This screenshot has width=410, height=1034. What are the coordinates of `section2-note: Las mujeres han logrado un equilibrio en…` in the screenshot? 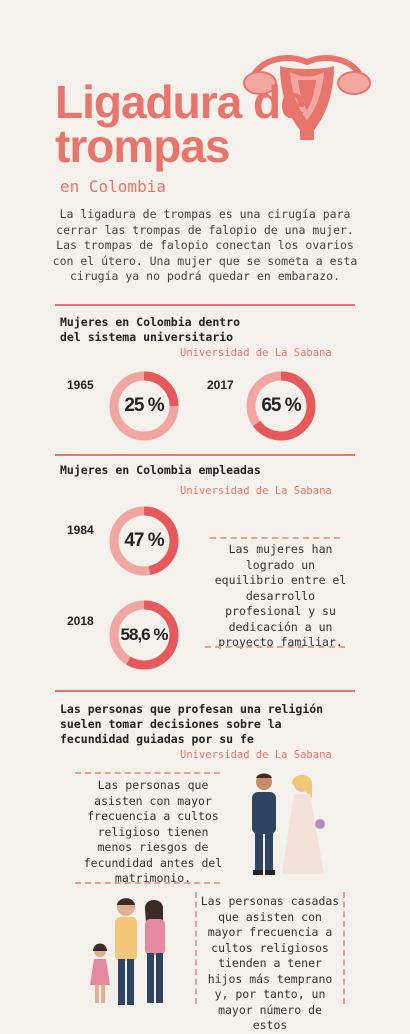 It's located at (280, 595).